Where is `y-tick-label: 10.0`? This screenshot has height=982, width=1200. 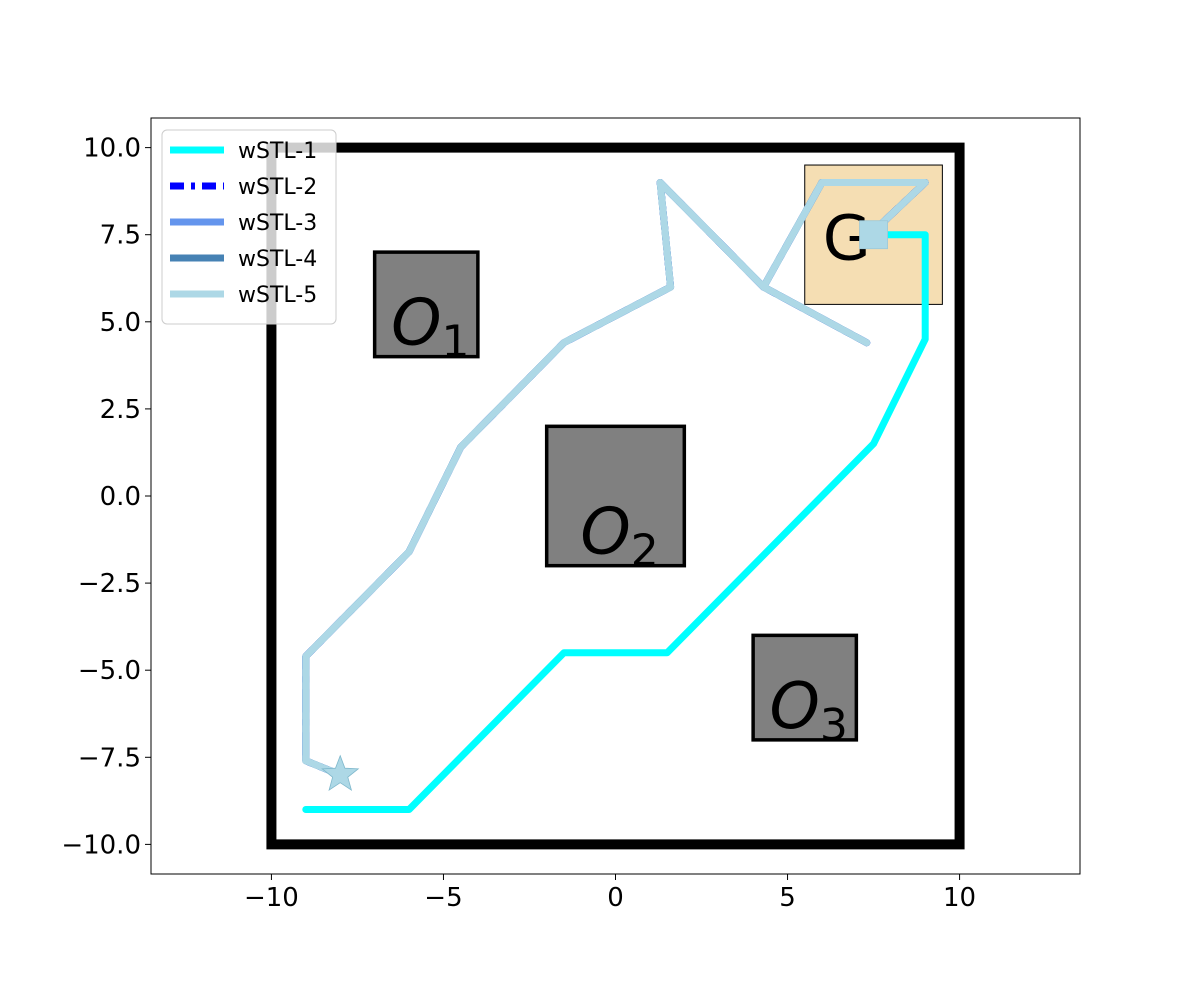 y-tick-label: 10.0 is located at coordinates (112, 149).